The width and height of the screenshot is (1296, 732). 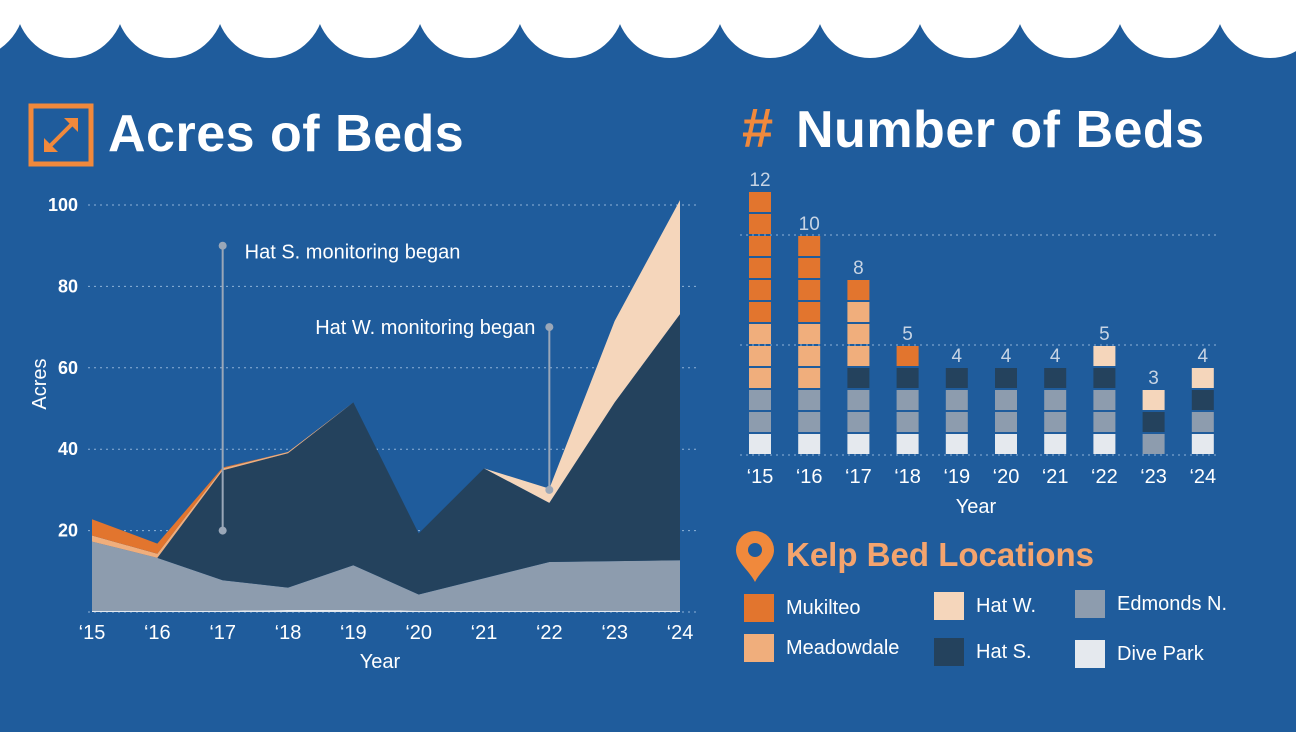 What do you see at coordinates (1006, 605) in the screenshot?
I see `legend-label: Hat W.` at bounding box center [1006, 605].